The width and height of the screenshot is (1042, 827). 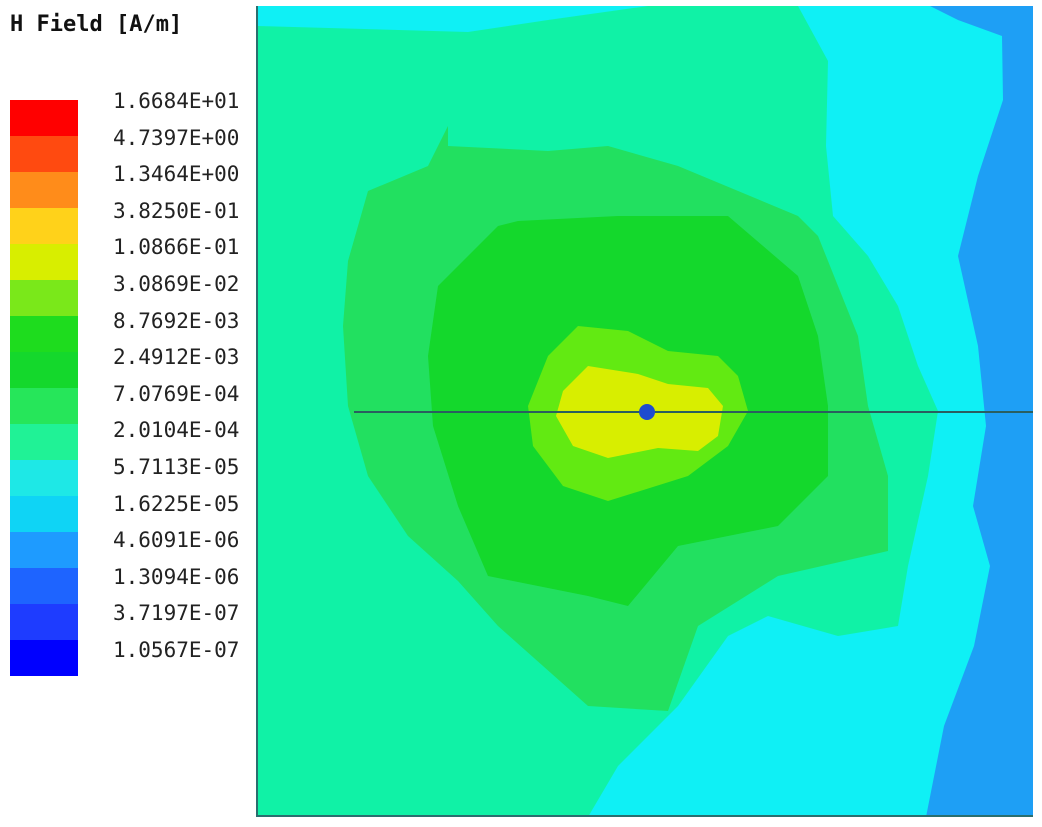 What do you see at coordinates (176, 649) in the screenshot?
I see `scale-label-15: 1.0567E-07` at bounding box center [176, 649].